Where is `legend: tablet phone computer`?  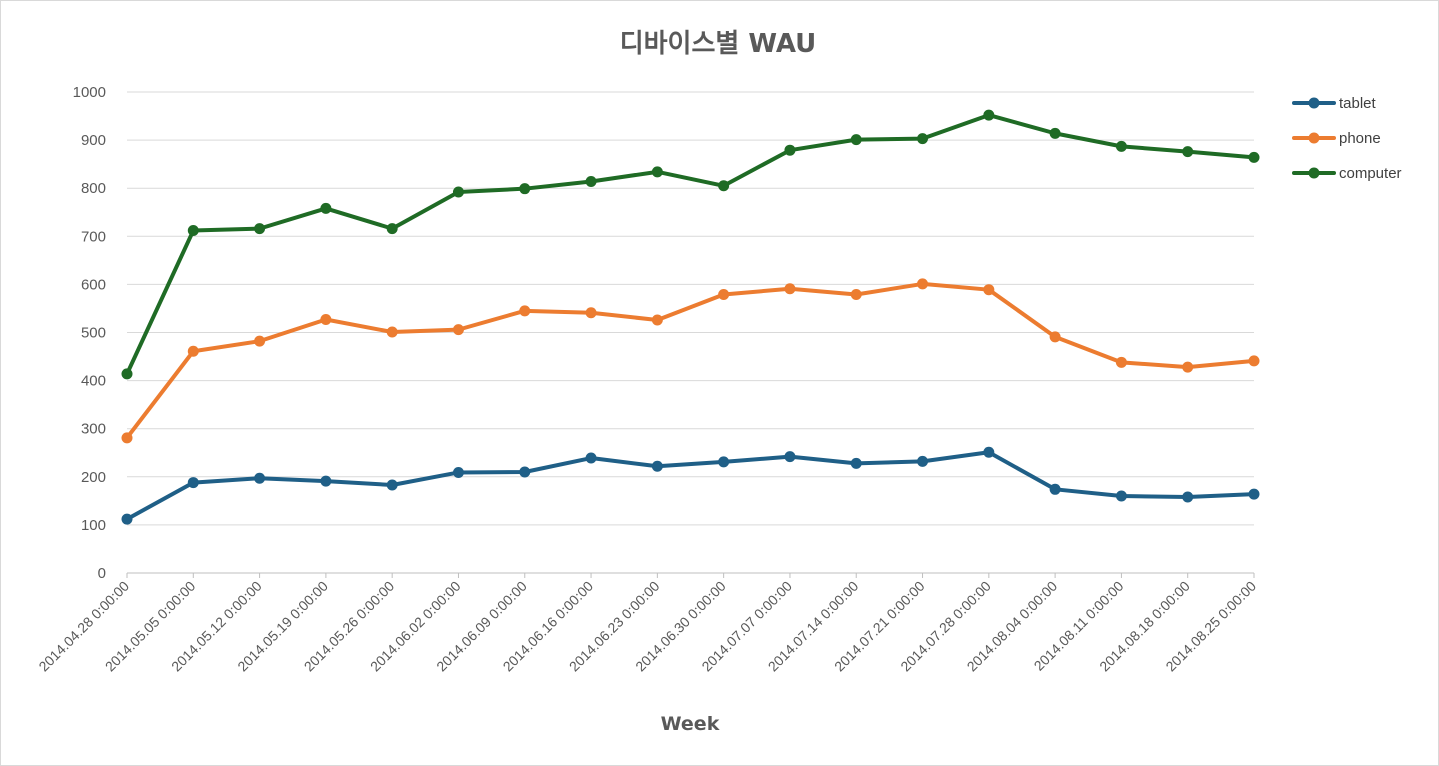 legend: tablet phone computer is located at coordinates (1347, 138).